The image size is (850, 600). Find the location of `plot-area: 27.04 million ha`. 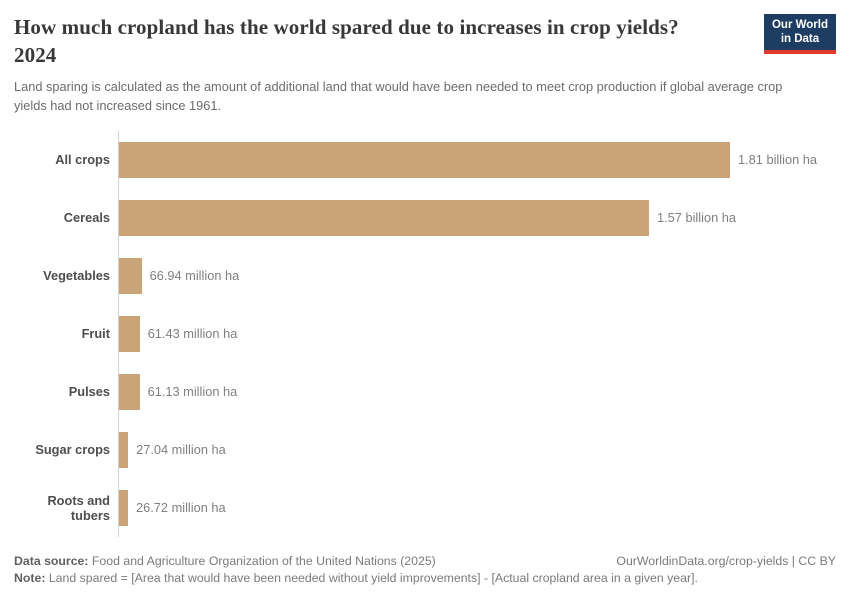

plot-area: 27.04 million ha is located at coordinates (477, 449).